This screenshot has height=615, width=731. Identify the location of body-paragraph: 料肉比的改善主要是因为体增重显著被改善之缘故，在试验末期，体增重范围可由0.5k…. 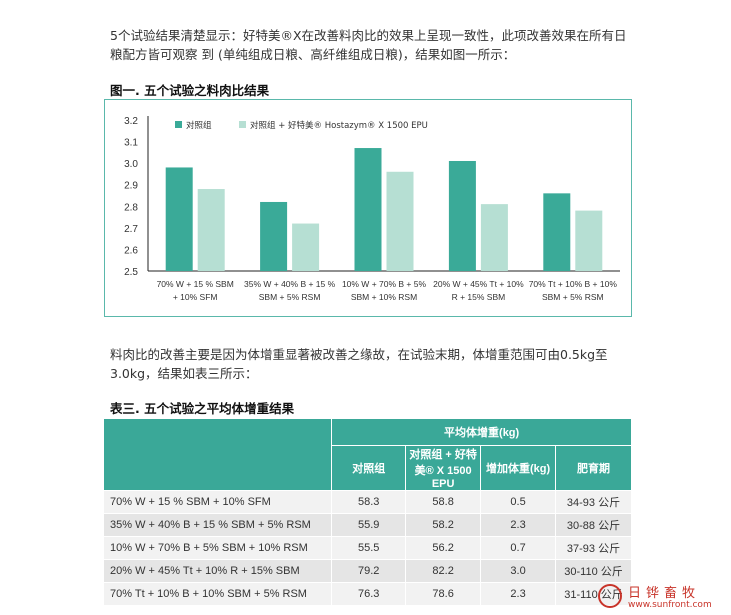
(359, 364).